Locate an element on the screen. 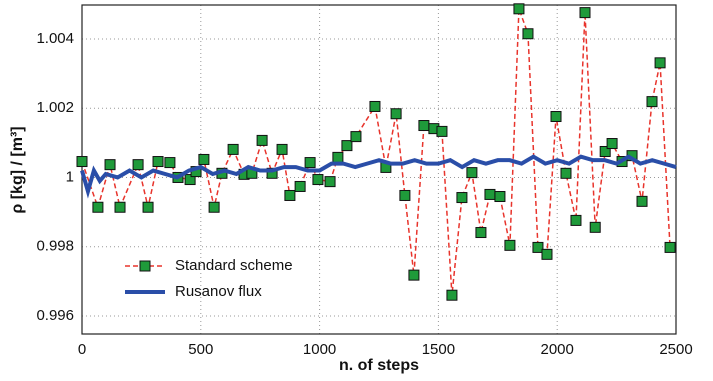 The image size is (713, 381). legend-label: Standard scheme is located at coordinates (234, 265).